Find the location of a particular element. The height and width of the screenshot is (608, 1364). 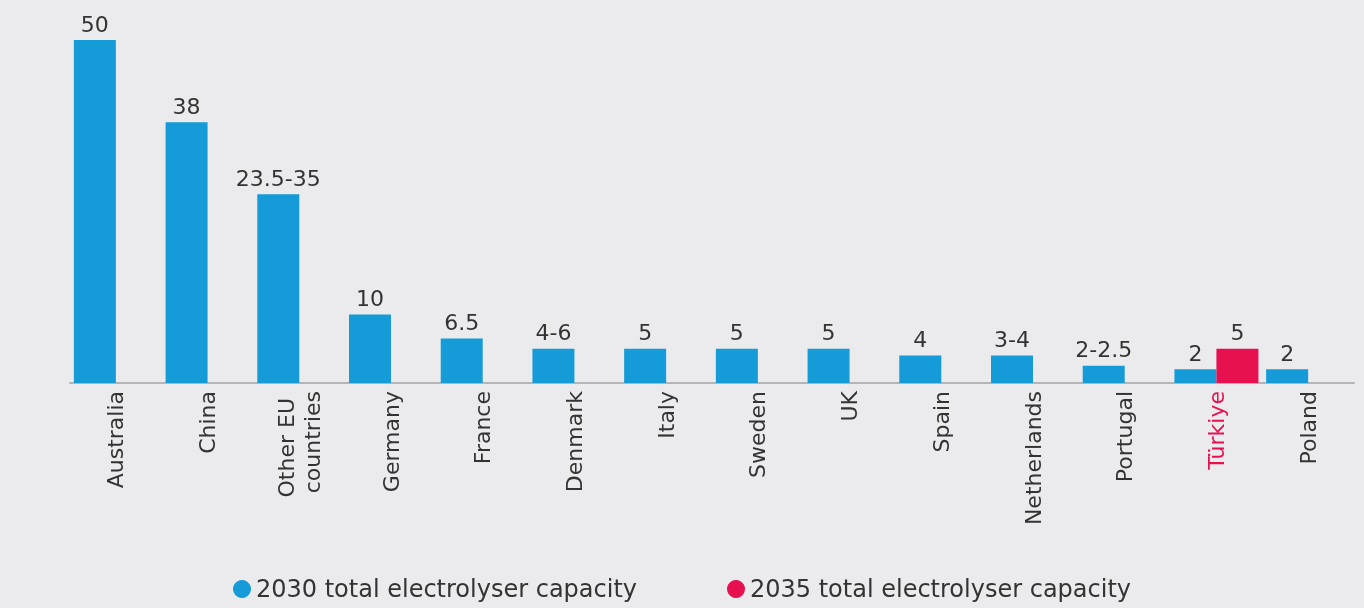

data-label: 3-4 is located at coordinates (1012, 340).